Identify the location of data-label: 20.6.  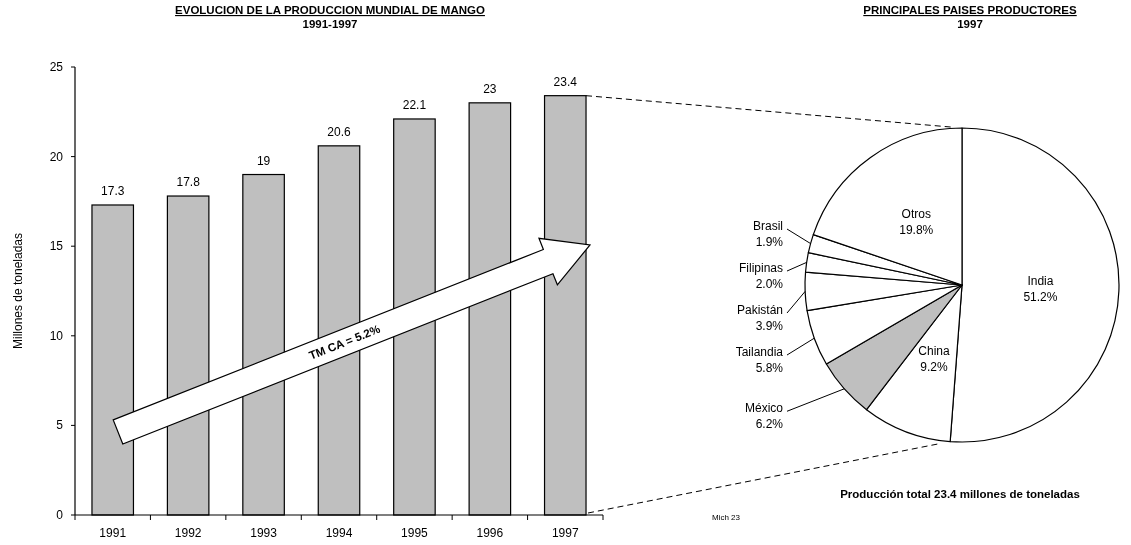
(339, 131).